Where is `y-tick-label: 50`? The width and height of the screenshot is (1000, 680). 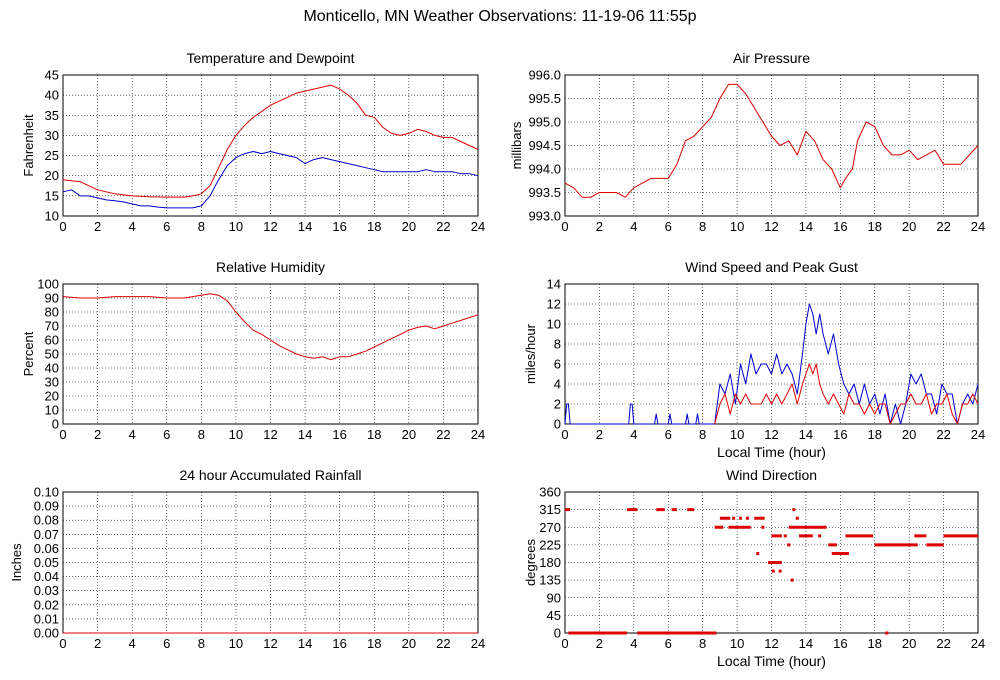
y-tick-label: 50 is located at coordinates (52, 354).